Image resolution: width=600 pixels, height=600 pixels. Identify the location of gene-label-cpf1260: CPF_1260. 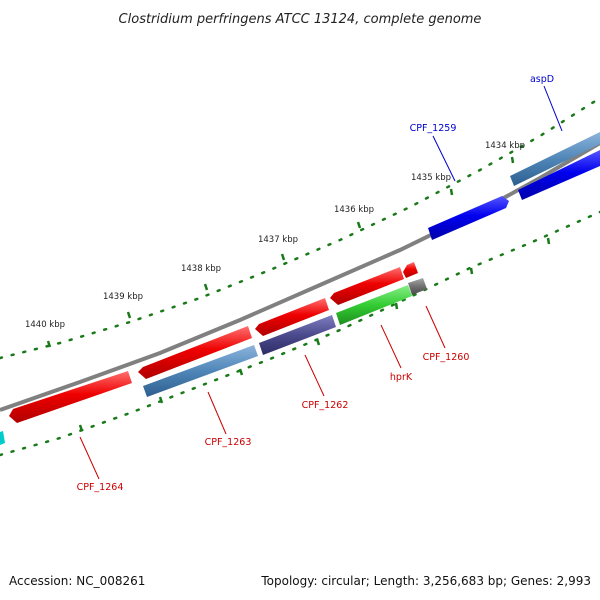
(446, 357).